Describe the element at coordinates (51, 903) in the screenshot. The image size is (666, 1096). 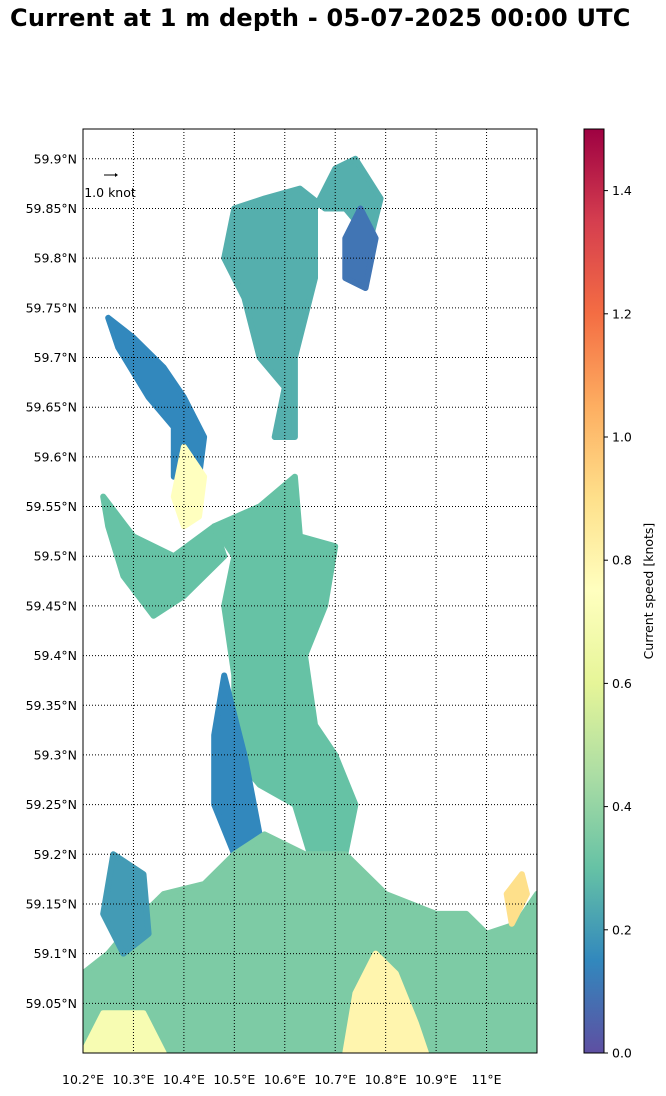
I see `y-tick-label: 59.15°N` at that location.